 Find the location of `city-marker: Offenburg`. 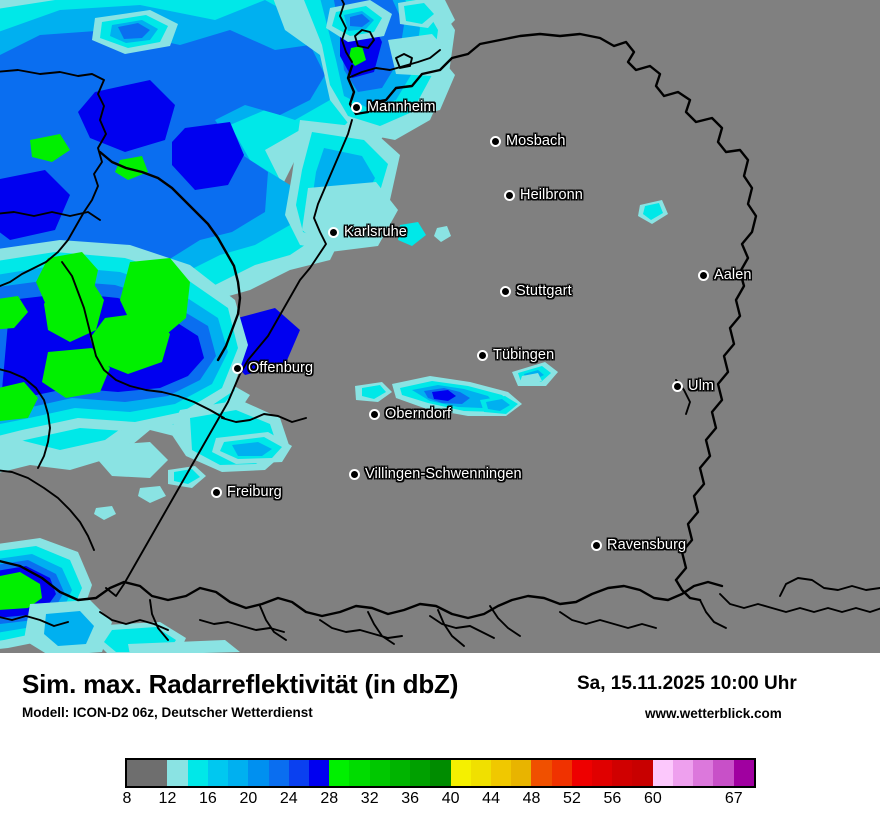

city-marker: Offenburg is located at coordinates (272, 368).